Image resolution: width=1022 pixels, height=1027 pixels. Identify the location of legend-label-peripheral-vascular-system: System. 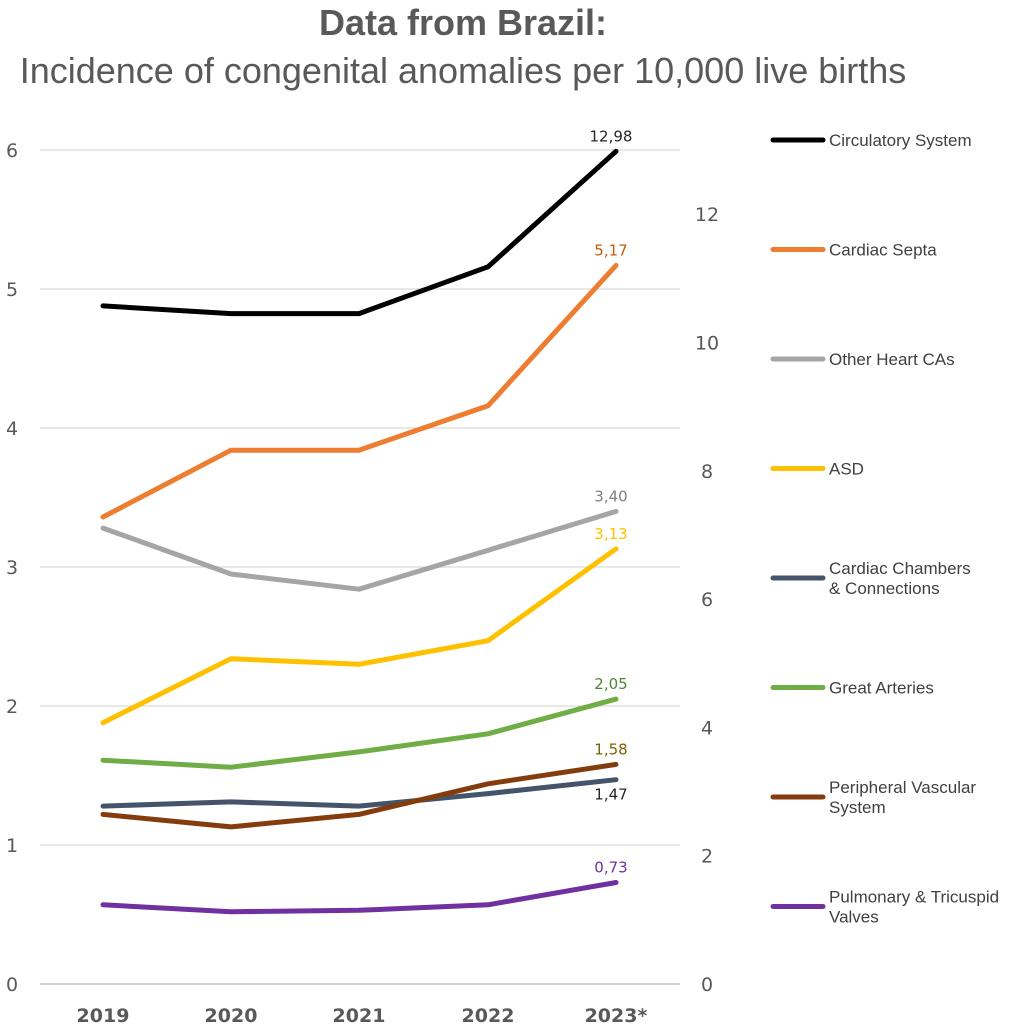
(857, 807).